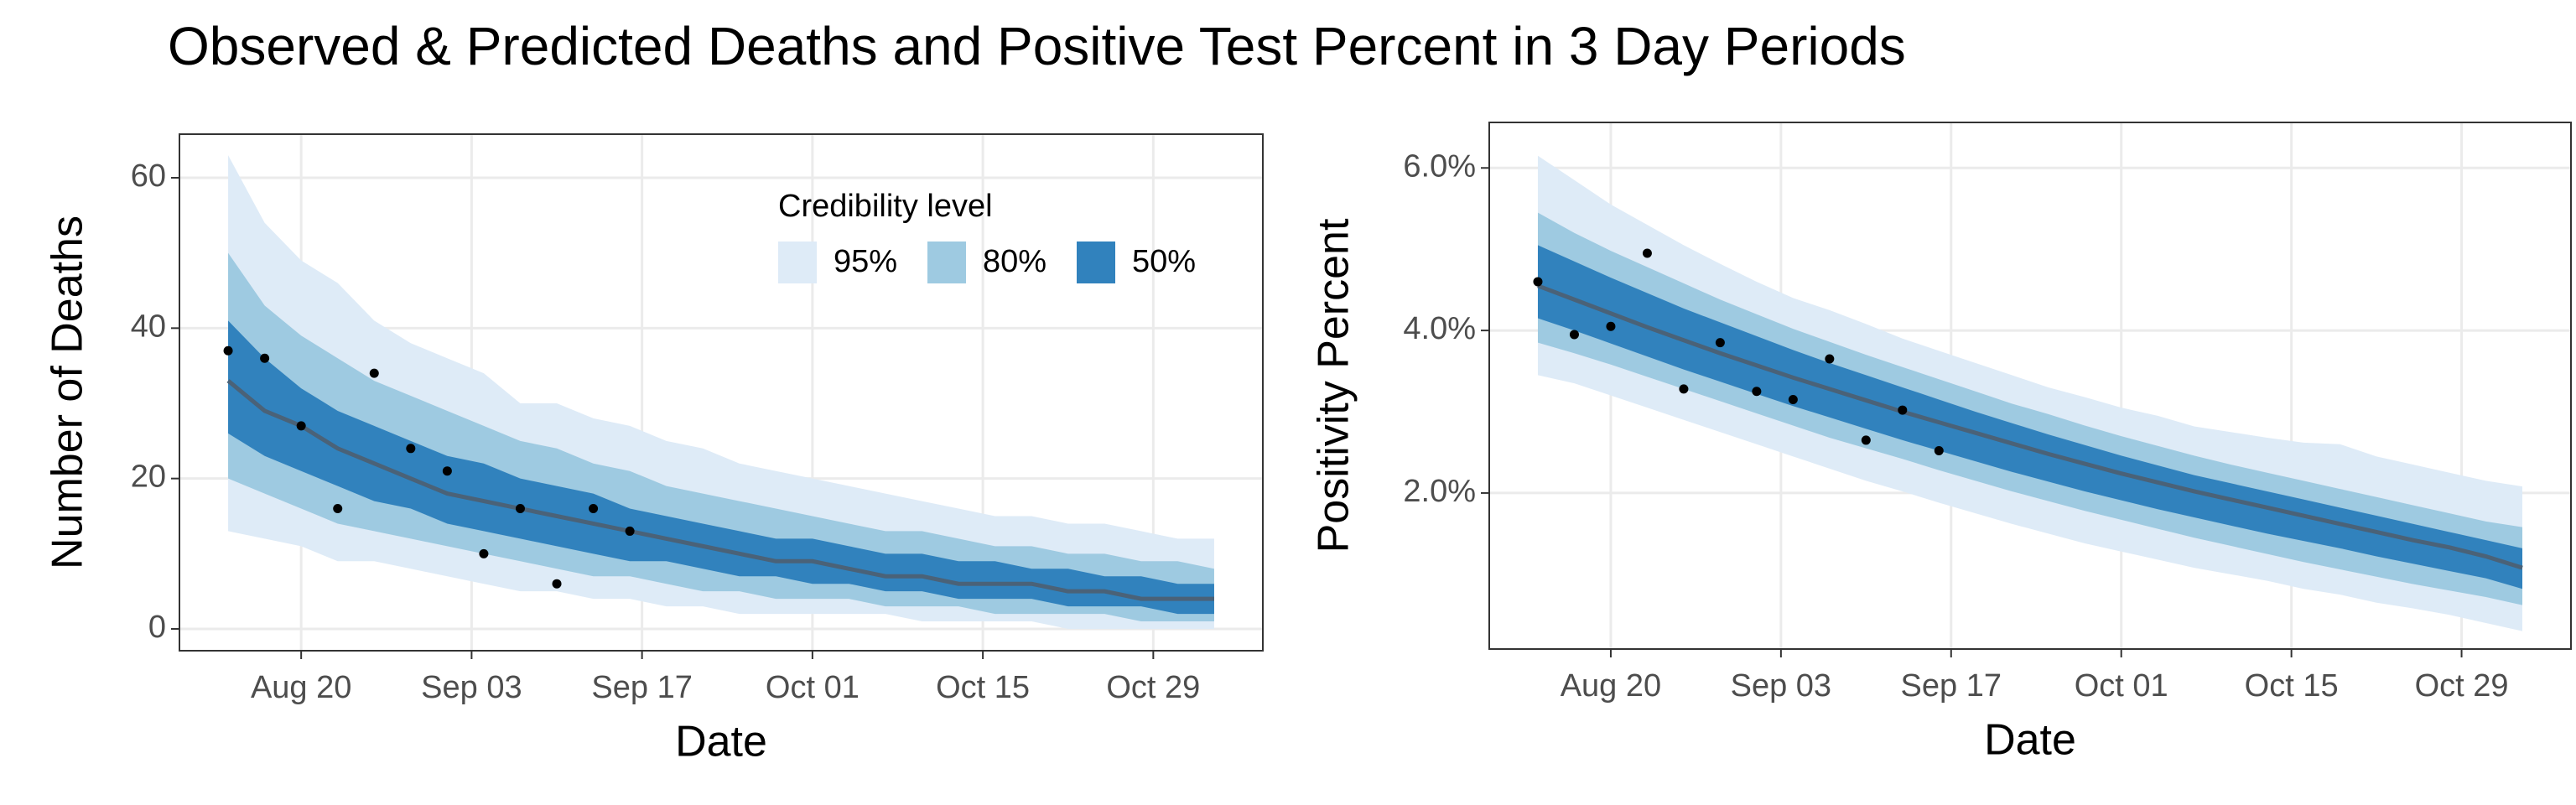 The width and height of the screenshot is (2576, 805). What do you see at coordinates (1439, 166) in the screenshot?
I see `y-tick-label: 6.0%` at bounding box center [1439, 166].